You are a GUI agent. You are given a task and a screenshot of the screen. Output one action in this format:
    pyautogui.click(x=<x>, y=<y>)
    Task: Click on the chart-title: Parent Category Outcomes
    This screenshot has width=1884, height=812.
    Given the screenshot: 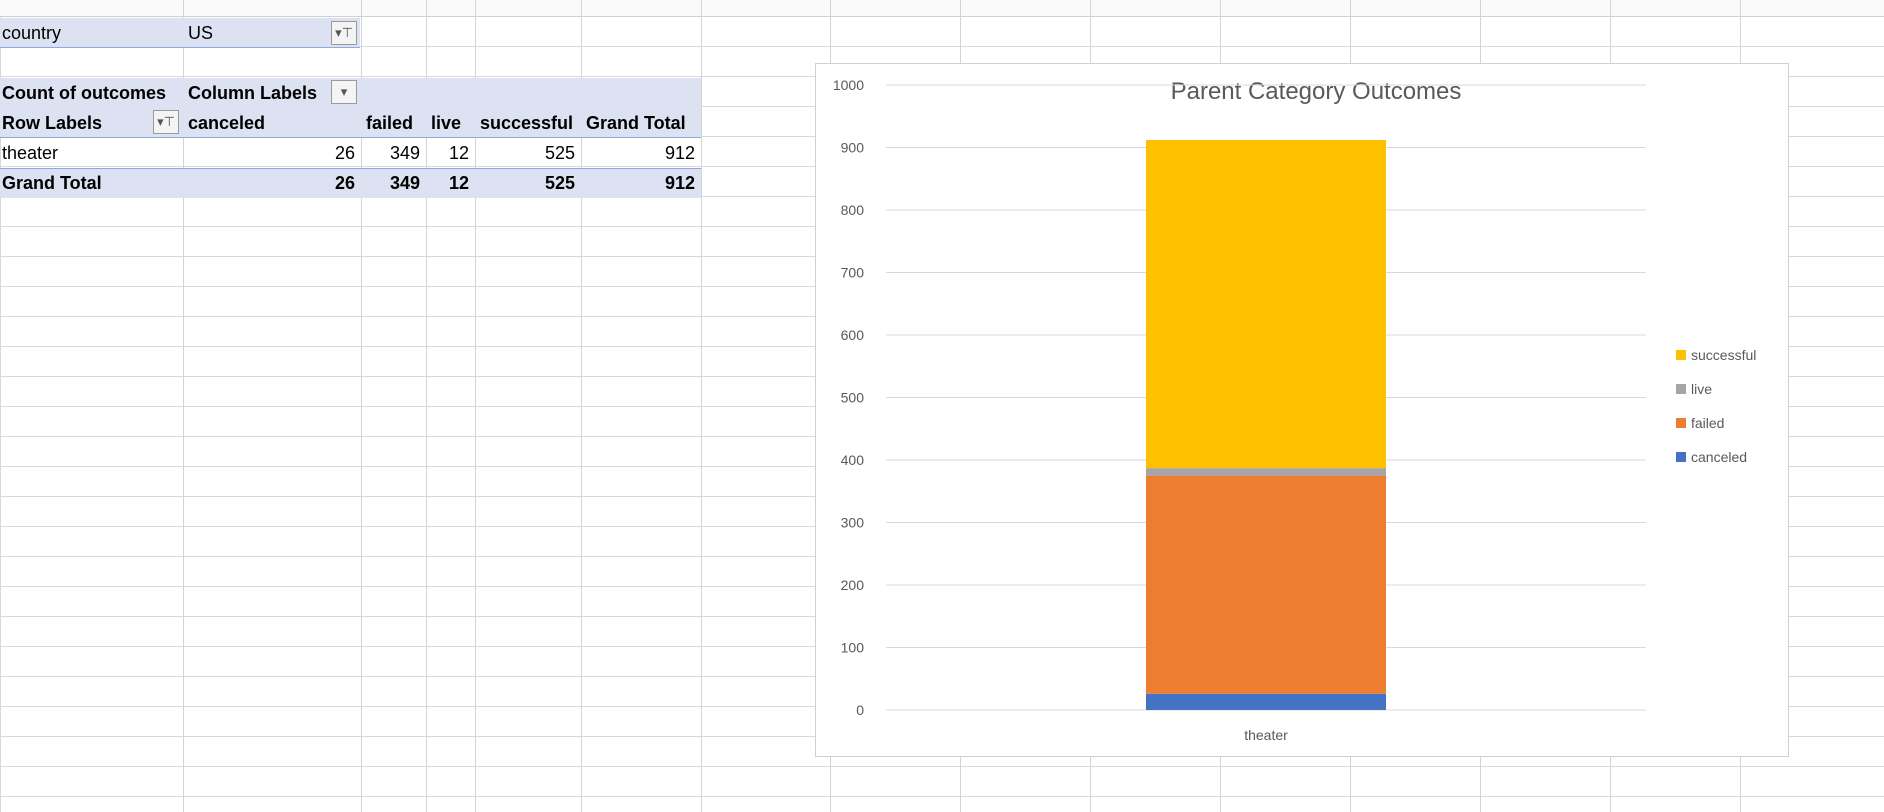 What is the action you would take?
    pyautogui.click(x=1316, y=91)
    